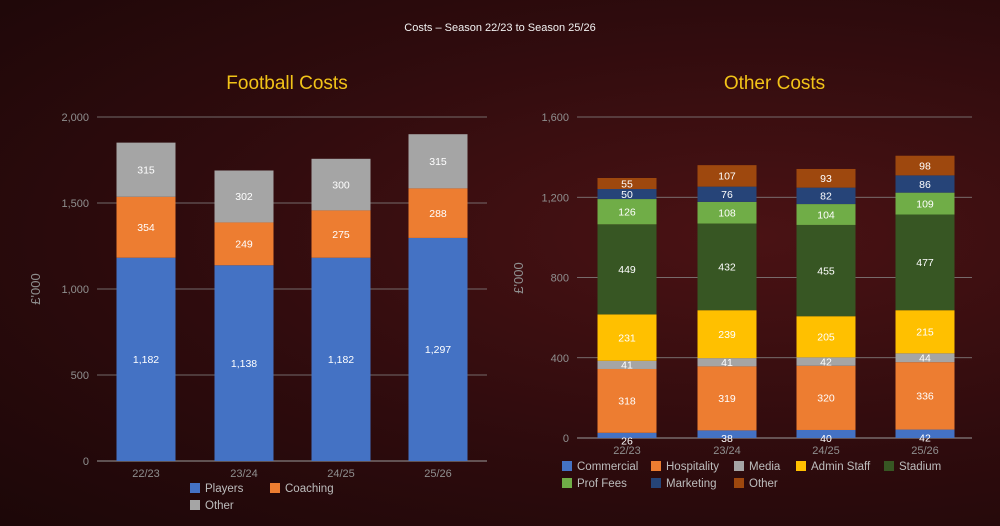  I want to click on football-x-tick-label: 25/26, so click(438, 474).